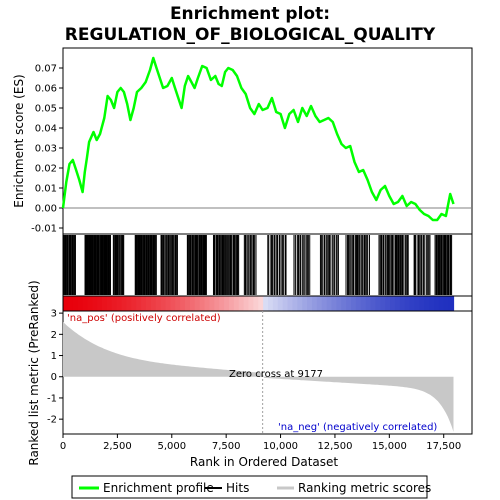  I want to click on es-axis-ticks: -0.01 0.00 0.01 0.02 0.03 0.04 0.05 0.06 0.07, so click(47, 149).